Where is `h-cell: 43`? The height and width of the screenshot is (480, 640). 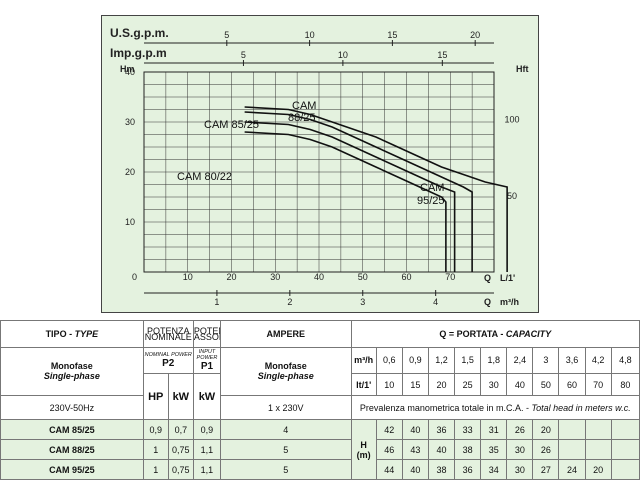 h-cell: 43 is located at coordinates (415, 450).